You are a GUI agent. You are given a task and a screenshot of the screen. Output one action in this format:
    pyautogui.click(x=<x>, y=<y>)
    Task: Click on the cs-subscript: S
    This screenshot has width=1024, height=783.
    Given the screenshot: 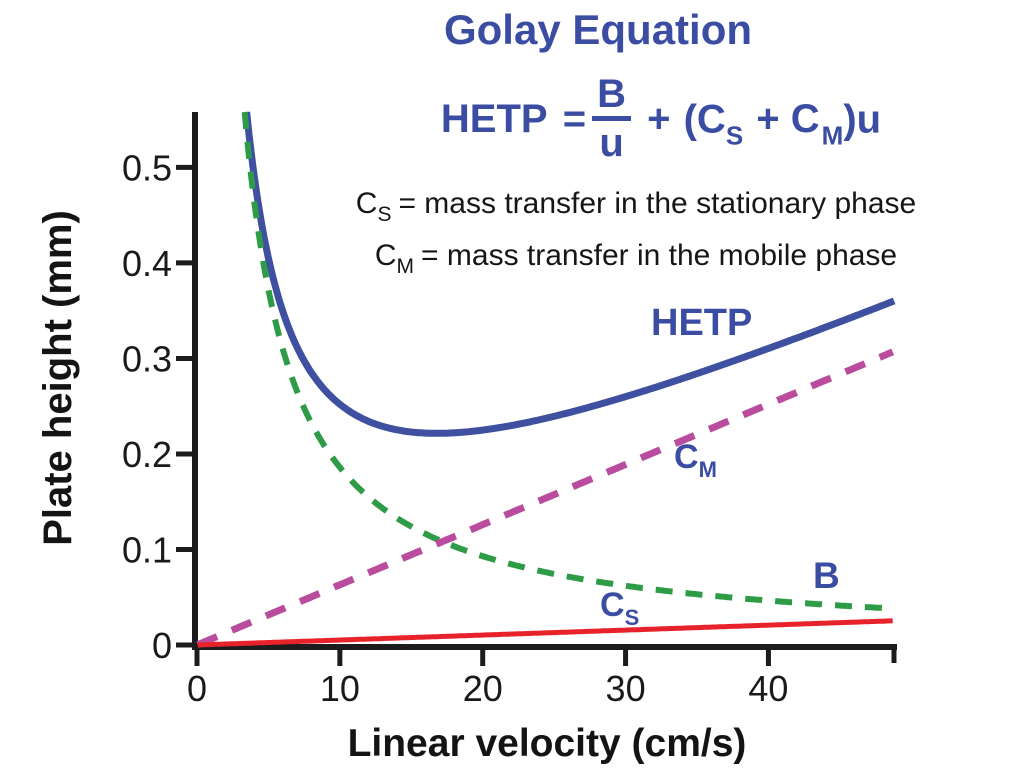 What is the action you would take?
    pyautogui.click(x=384, y=214)
    